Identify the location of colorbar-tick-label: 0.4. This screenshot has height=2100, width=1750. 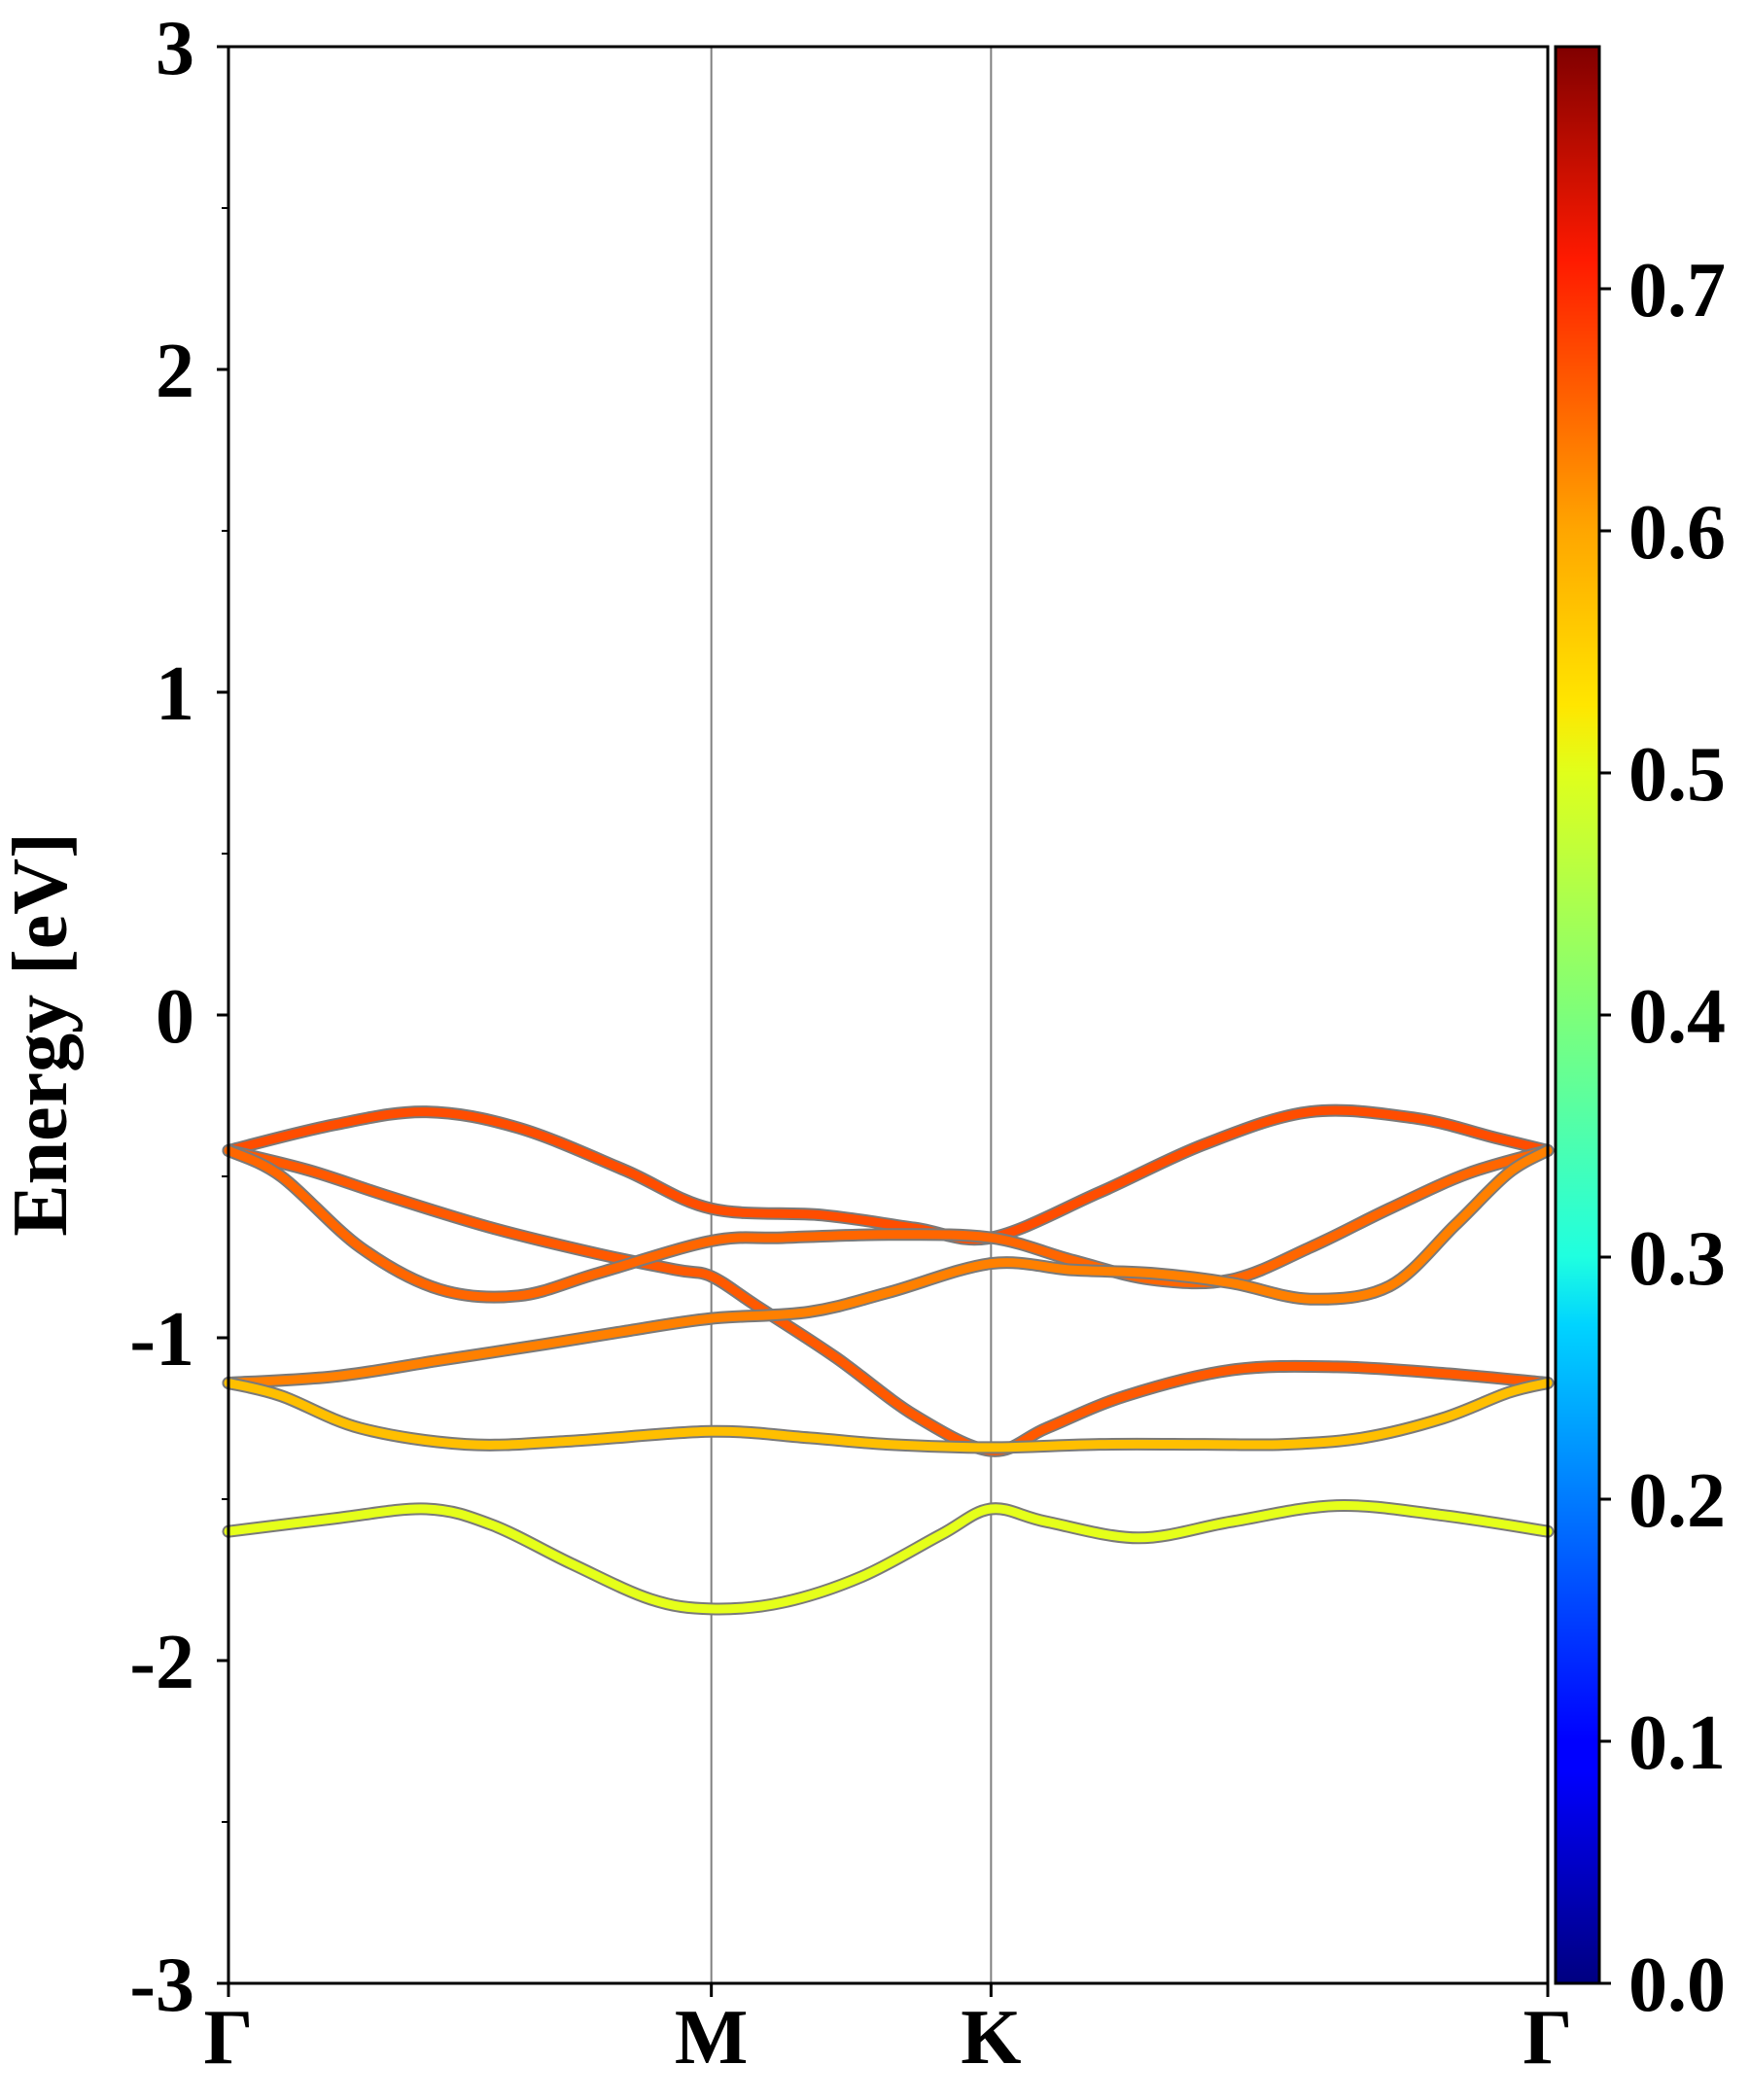
(1677, 1017).